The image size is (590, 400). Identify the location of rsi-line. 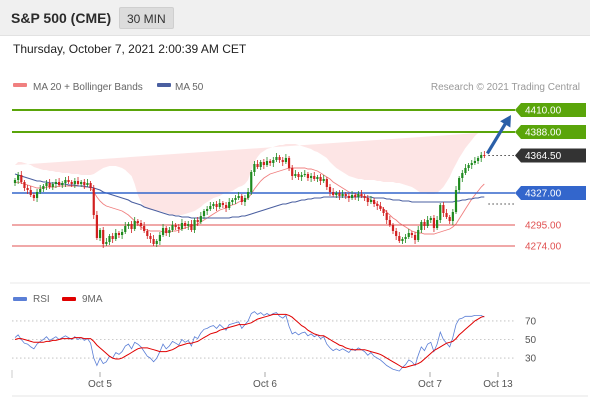
(249, 341).